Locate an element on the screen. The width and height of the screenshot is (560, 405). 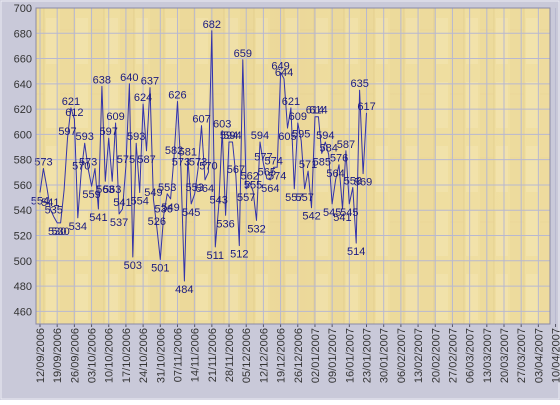
x-tick-label: 31/10/2006 is located at coordinates (161, 355).